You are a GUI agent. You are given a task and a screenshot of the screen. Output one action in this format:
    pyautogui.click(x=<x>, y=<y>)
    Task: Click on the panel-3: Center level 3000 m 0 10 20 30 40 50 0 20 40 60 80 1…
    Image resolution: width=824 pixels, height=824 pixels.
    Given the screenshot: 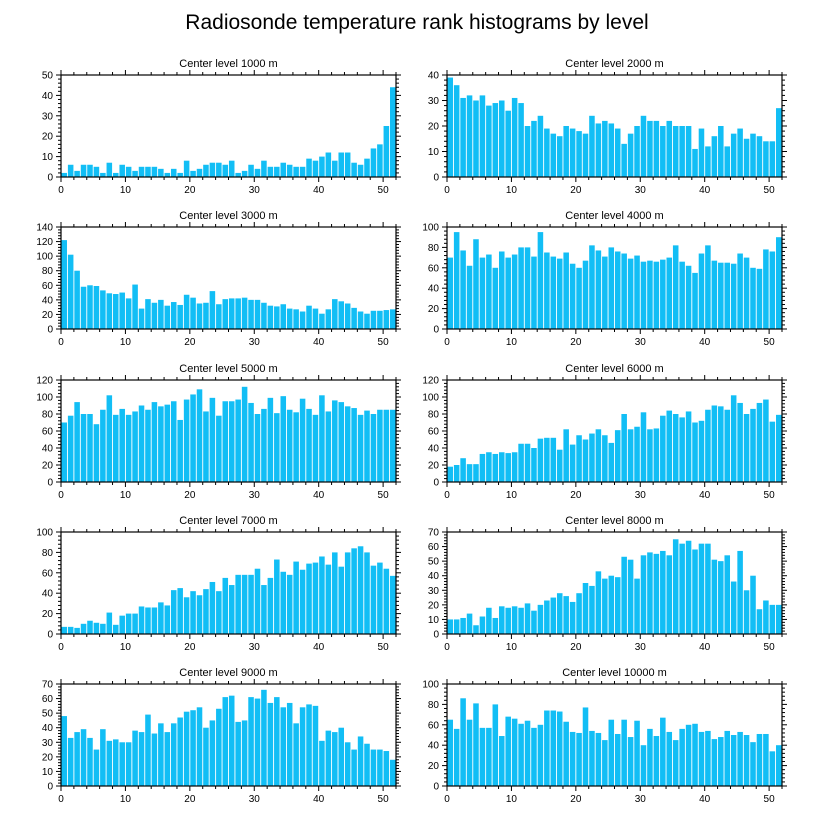 What is the action you would take?
    pyautogui.click(x=218, y=279)
    